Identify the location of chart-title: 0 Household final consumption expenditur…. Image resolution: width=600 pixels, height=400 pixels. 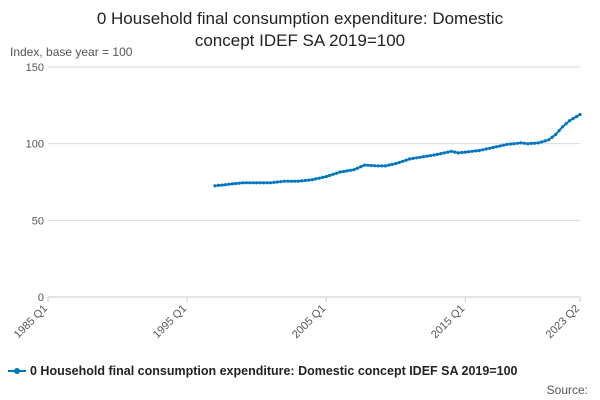
(300, 30).